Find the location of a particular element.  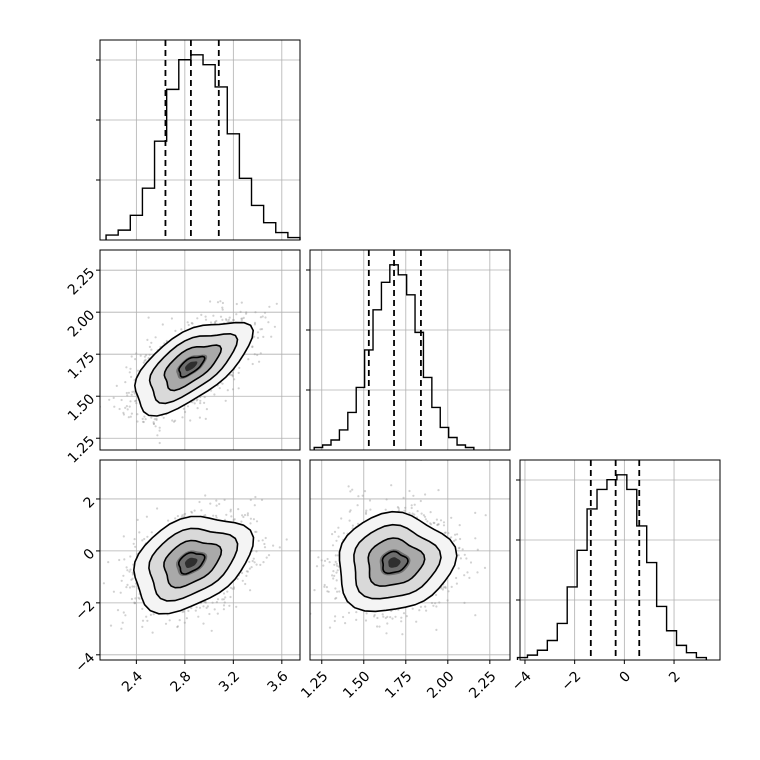

x-tick-label: 3.6 is located at coordinates (278, 681).